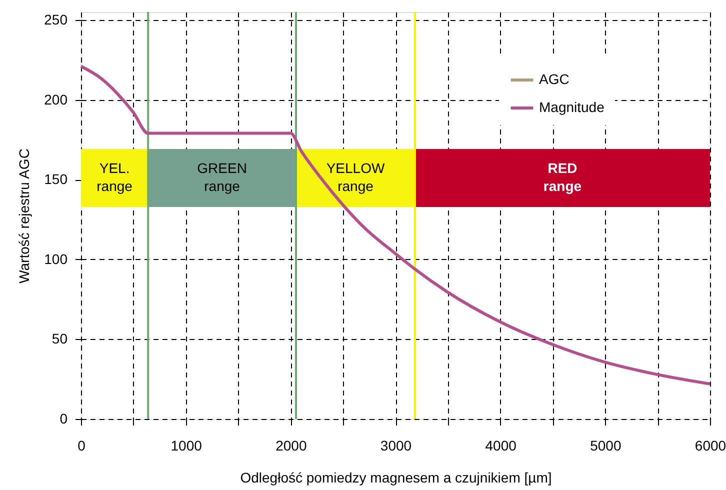 The width and height of the screenshot is (726, 490). I want to click on band-label: YELLOW range, so click(356, 177).